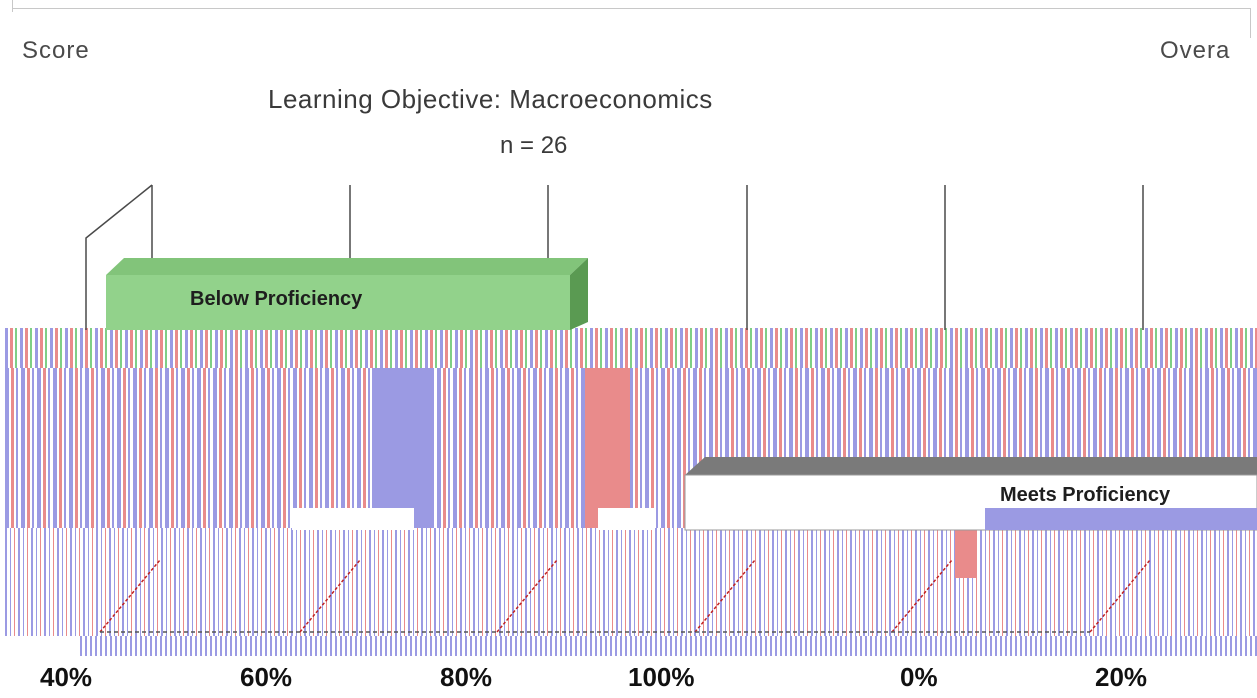 The height and width of the screenshot is (698, 1257). What do you see at coordinates (668, 646) in the screenshot?
I see `stripe-band-base` at bounding box center [668, 646].